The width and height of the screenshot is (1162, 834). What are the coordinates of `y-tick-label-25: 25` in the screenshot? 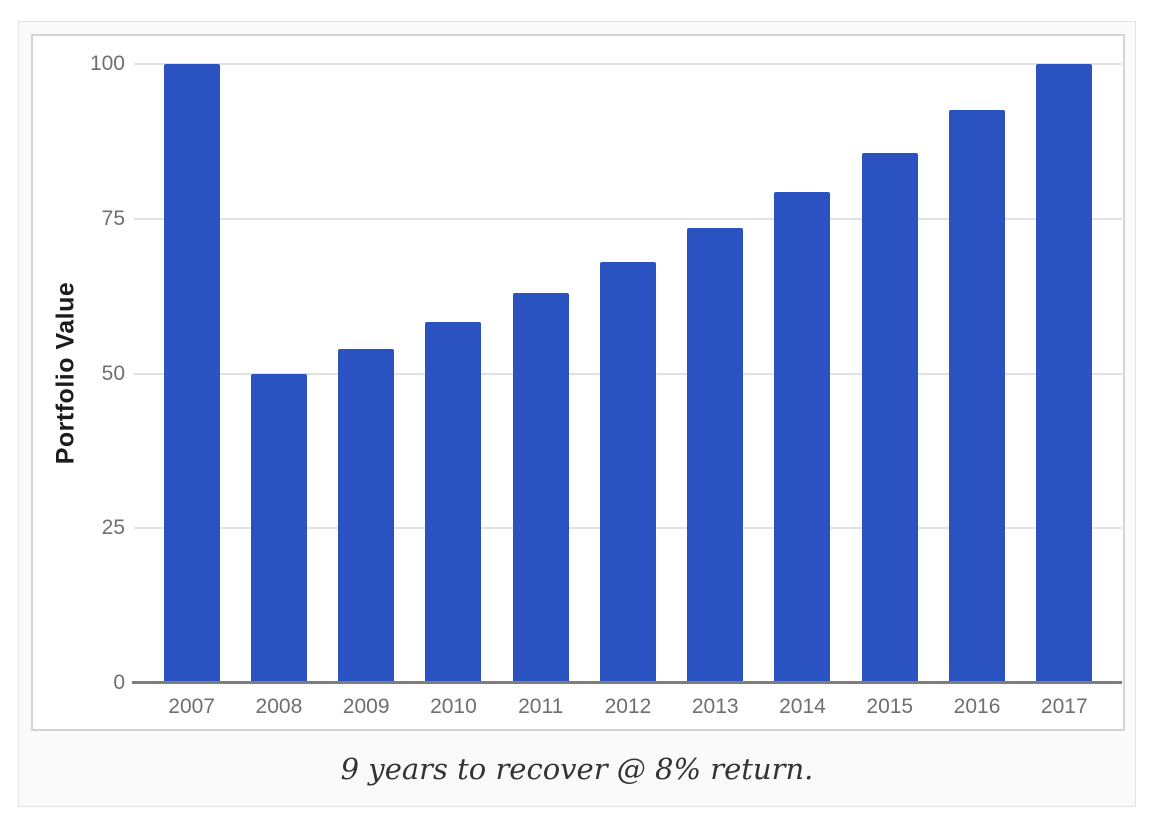 It's located at (113, 528).